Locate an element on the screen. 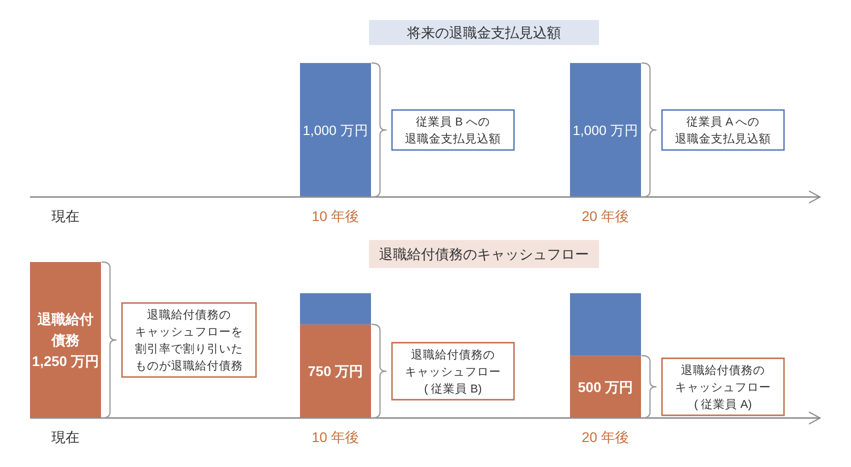  data-label: 750 万円 is located at coordinates (336, 371).